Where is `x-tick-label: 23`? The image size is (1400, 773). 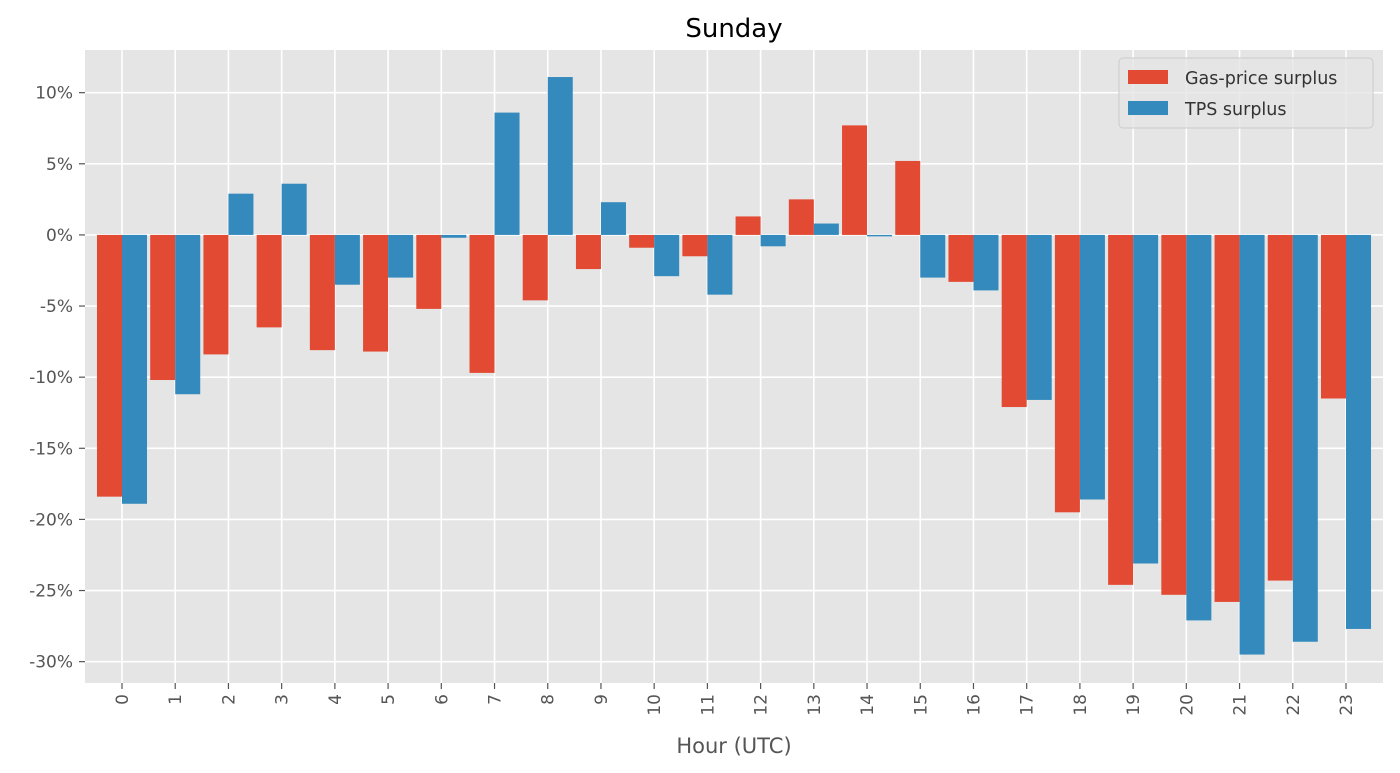 x-tick-label: 23 is located at coordinates (1347, 705).